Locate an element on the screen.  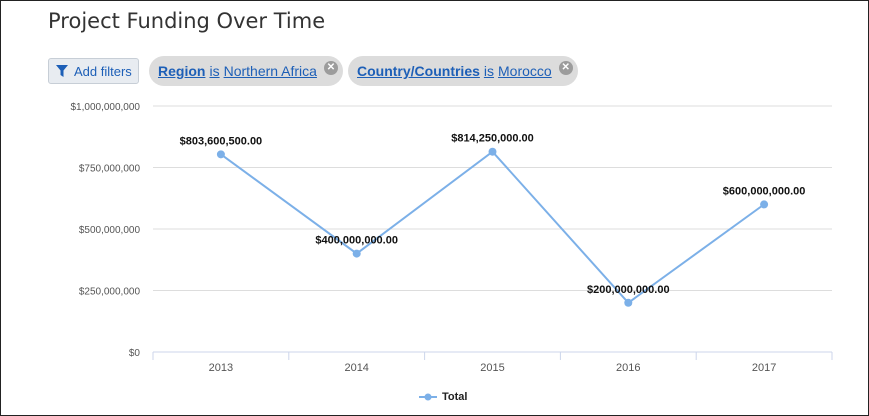
y-tick-label: $0 is located at coordinates (135, 353).